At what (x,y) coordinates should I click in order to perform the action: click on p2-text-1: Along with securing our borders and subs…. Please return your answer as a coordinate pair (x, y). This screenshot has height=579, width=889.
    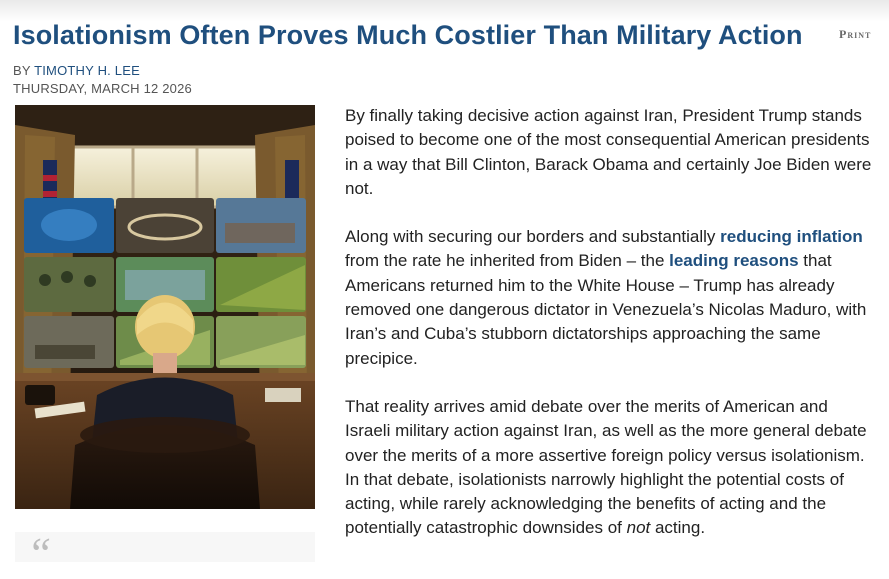
    Looking at the image, I should click on (533, 237).